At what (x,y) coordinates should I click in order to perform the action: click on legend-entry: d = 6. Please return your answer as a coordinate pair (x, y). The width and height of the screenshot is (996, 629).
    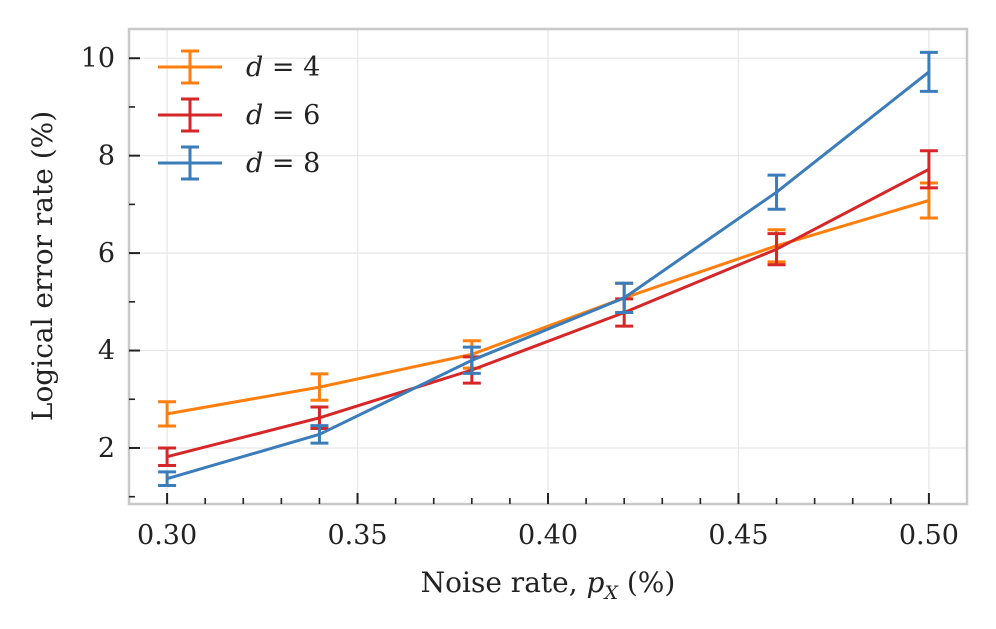
    Looking at the image, I should click on (239, 115).